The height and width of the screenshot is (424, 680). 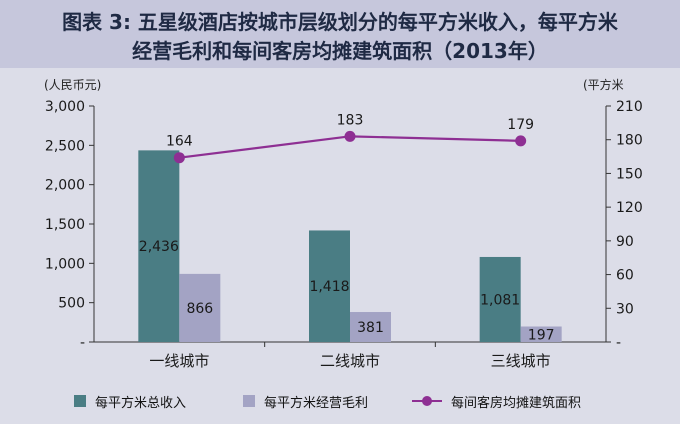 What do you see at coordinates (65, 186) in the screenshot?
I see `left-axis-tick-label: 2,000` at bounding box center [65, 186].